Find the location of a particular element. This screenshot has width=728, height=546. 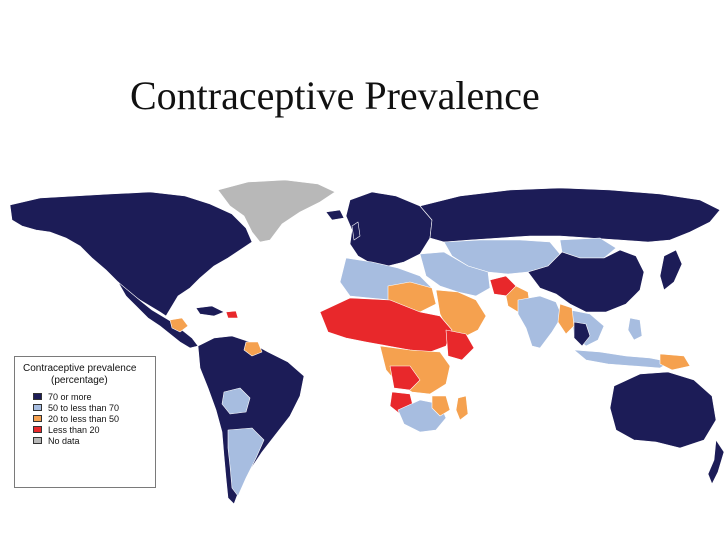

region-uk is located at coordinates (356, 231).